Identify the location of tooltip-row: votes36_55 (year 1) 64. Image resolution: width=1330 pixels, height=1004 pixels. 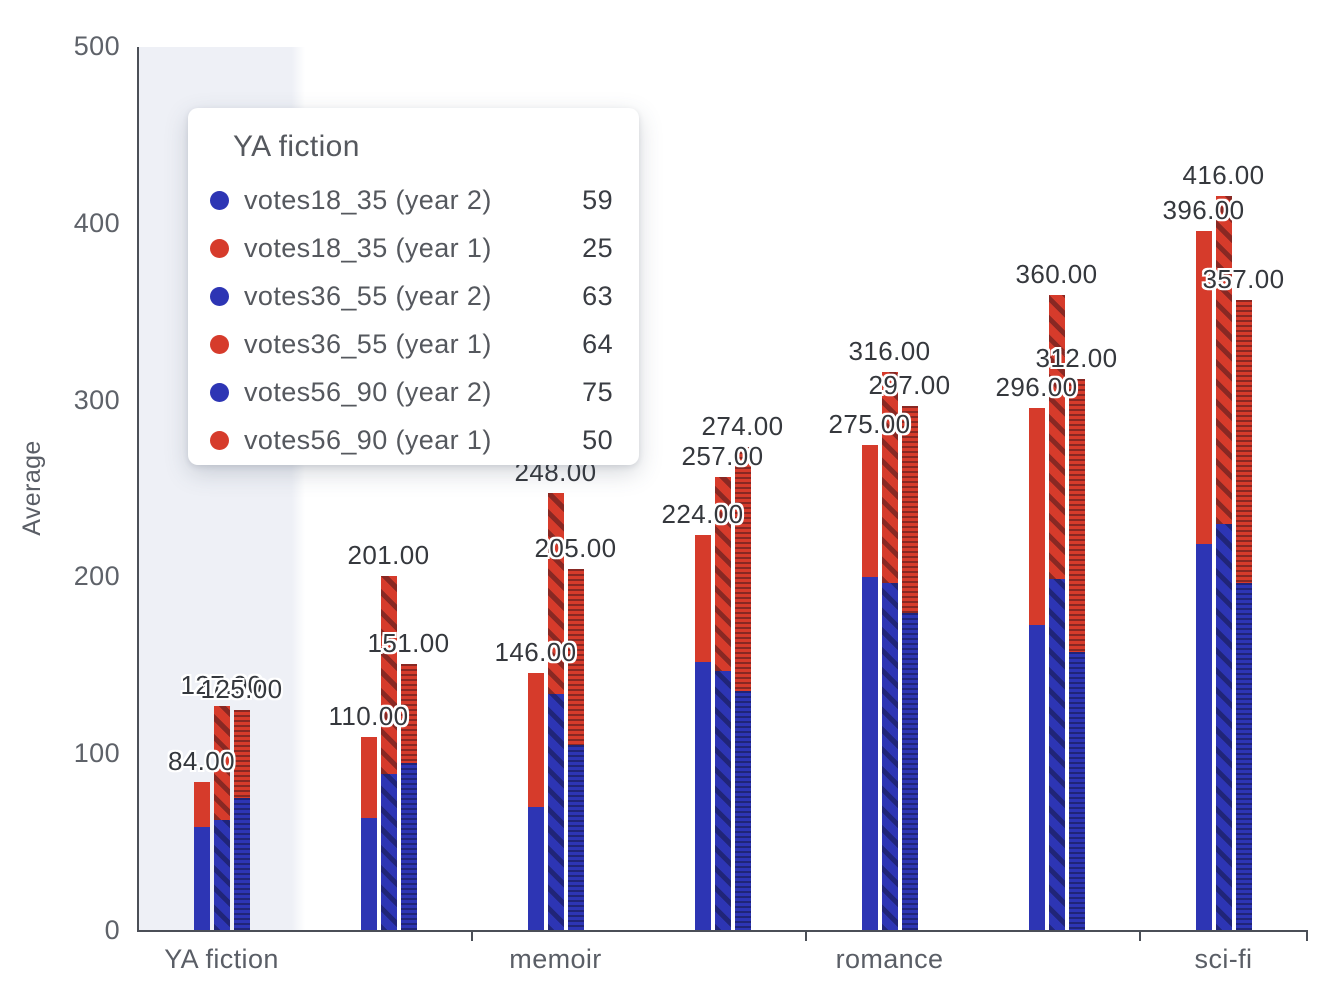
(411, 344).